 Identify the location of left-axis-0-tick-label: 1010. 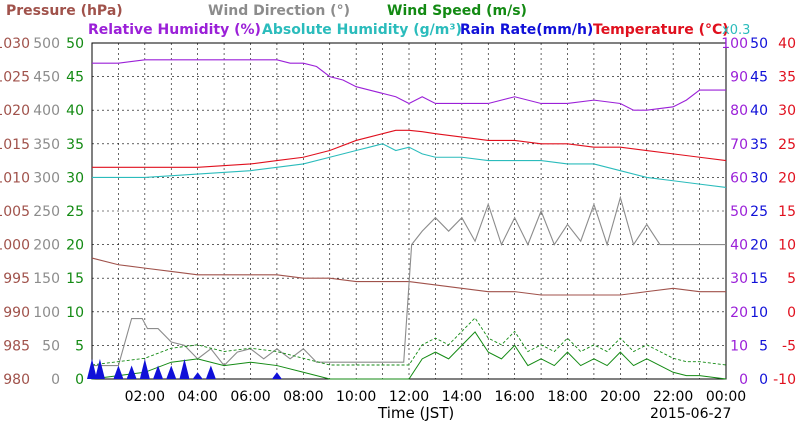
(15, 178).